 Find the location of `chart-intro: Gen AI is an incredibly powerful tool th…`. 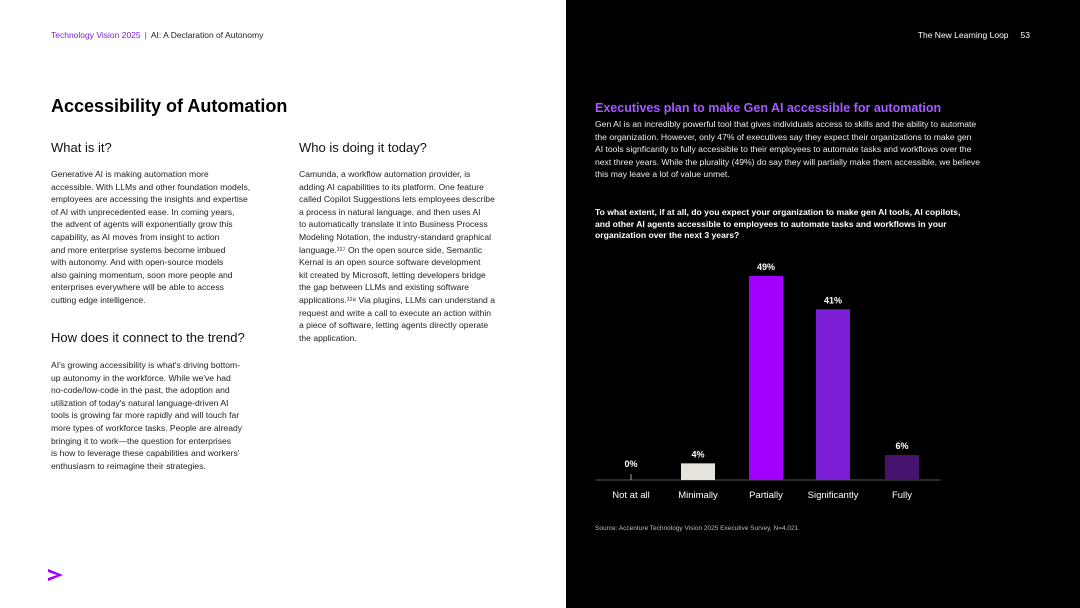

chart-intro: Gen AI is an incredibly powerful tool th… is located at coordinates (787, 149).